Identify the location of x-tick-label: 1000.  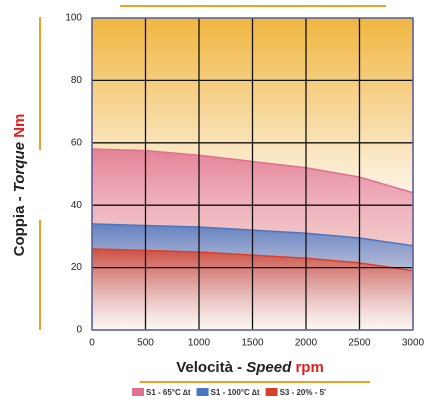
(199, 343).